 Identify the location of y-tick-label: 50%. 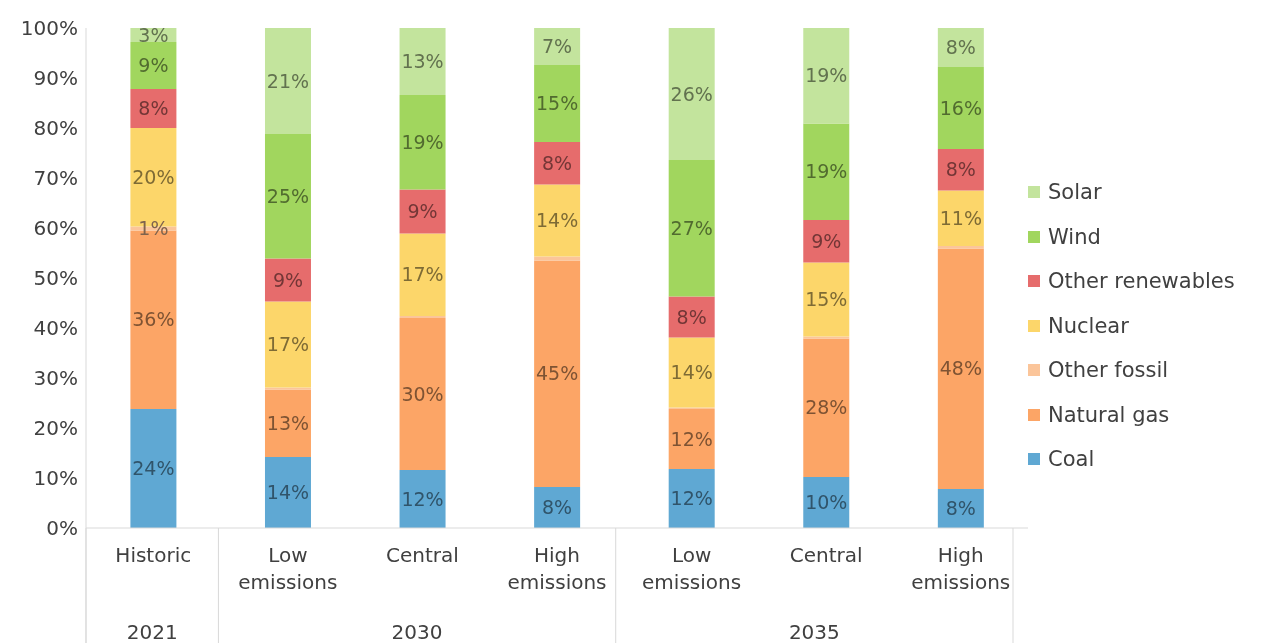
(55, 278).